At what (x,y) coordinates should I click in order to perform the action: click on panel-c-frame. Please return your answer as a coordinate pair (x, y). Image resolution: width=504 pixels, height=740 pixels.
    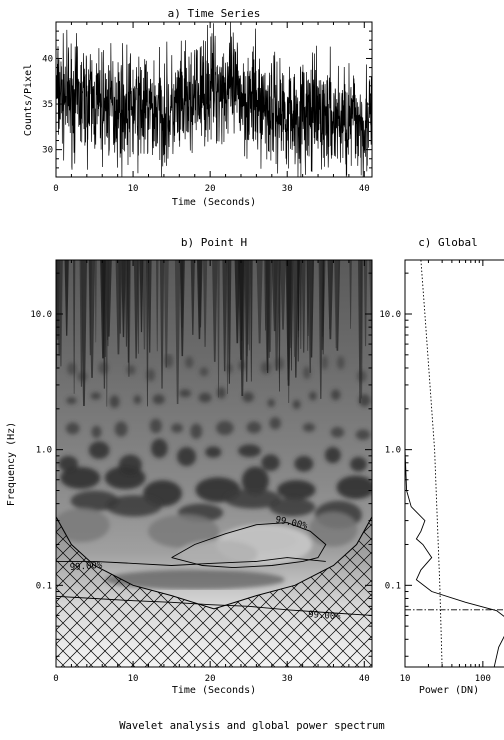
    Looking at the image, I should click on (454, 463).